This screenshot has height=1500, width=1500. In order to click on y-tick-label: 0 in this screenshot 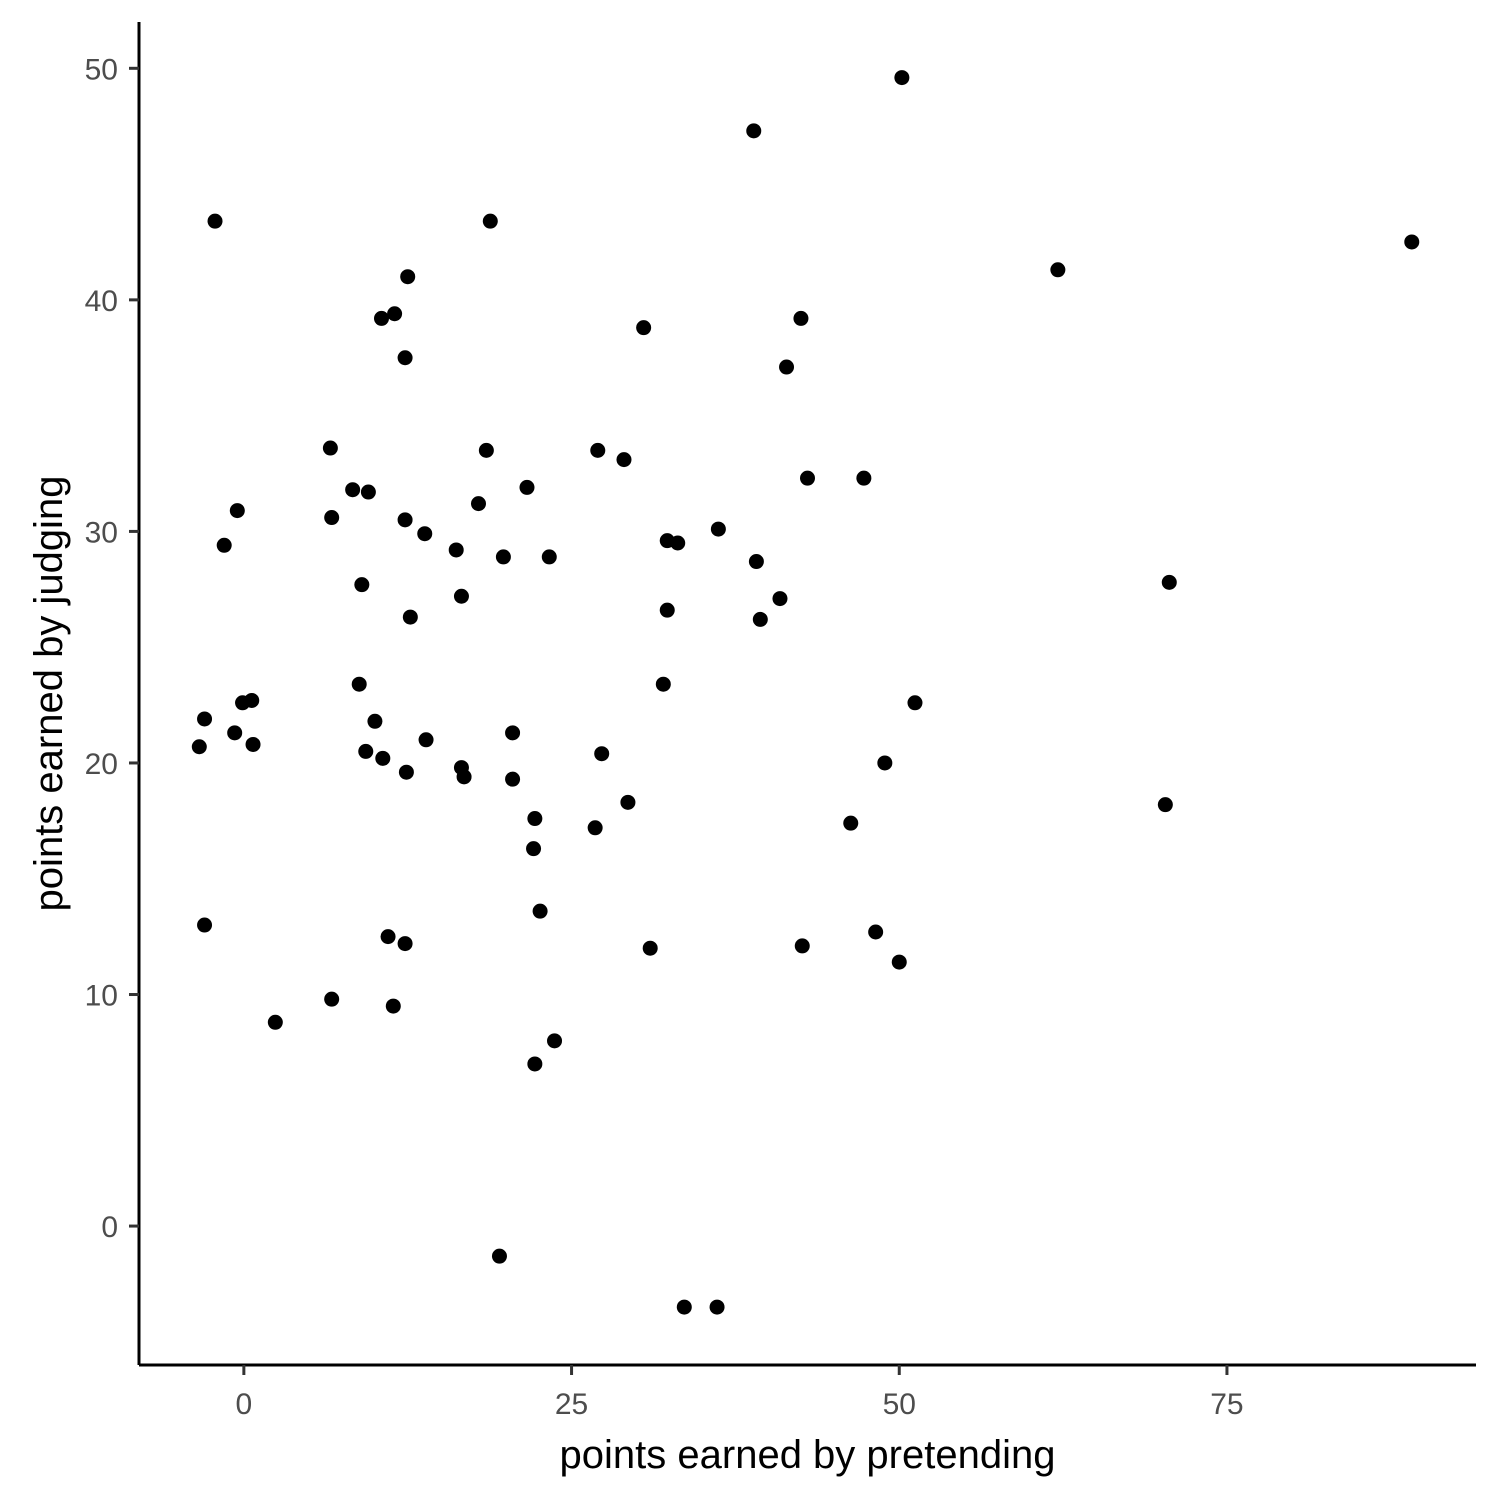, I will do `click(109, 1227)`.